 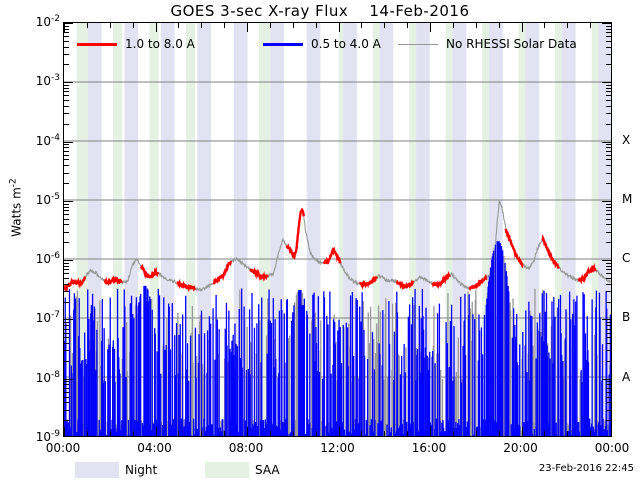 I want to click on x-tick-label-0: 00:00, so click(x=63, y=448).